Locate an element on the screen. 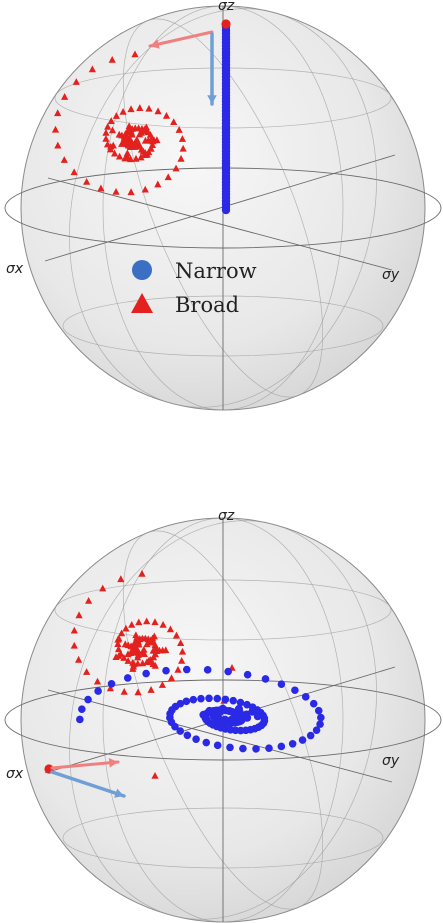 This screenshot has height=923, width=443. top-arrows is located at coordinates (182, 68).